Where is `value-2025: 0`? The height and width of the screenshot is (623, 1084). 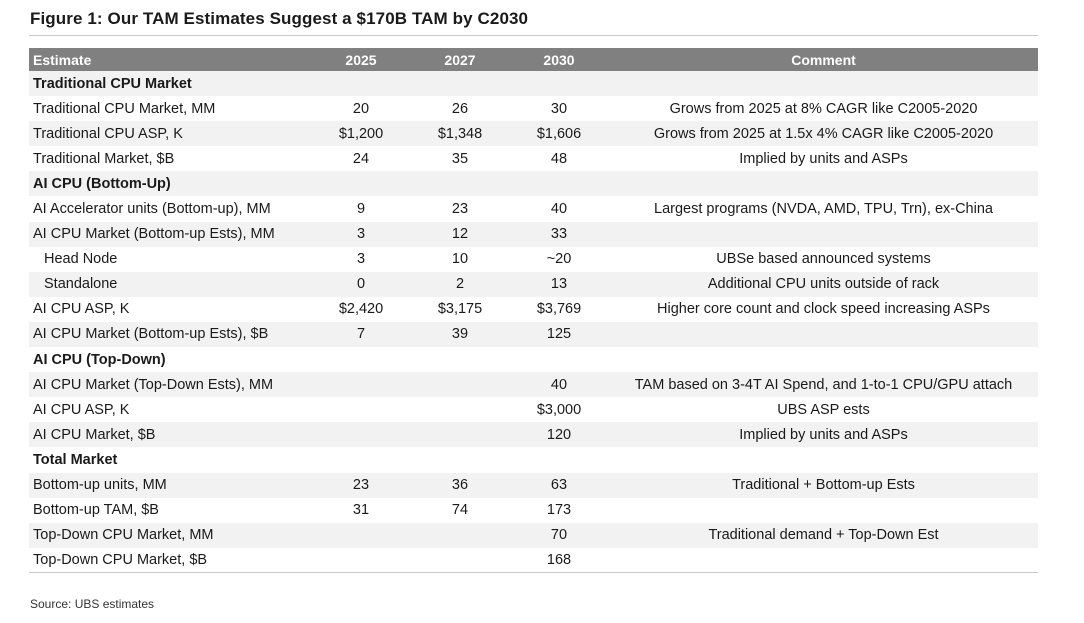
value-2025: 0 is located at coordinates (361, 284).